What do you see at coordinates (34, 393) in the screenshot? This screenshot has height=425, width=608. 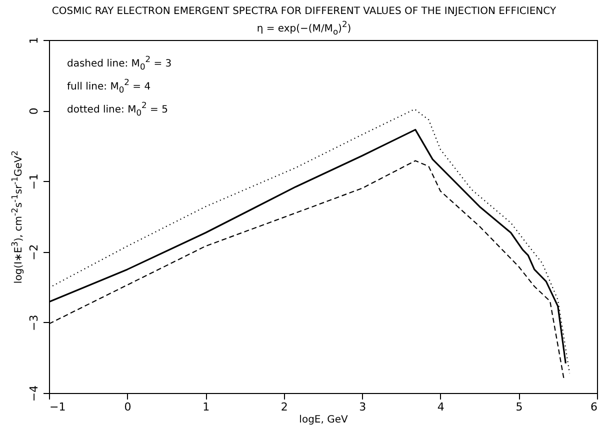 I see `y-tick-label: −4` at bounding box center [34, 393].